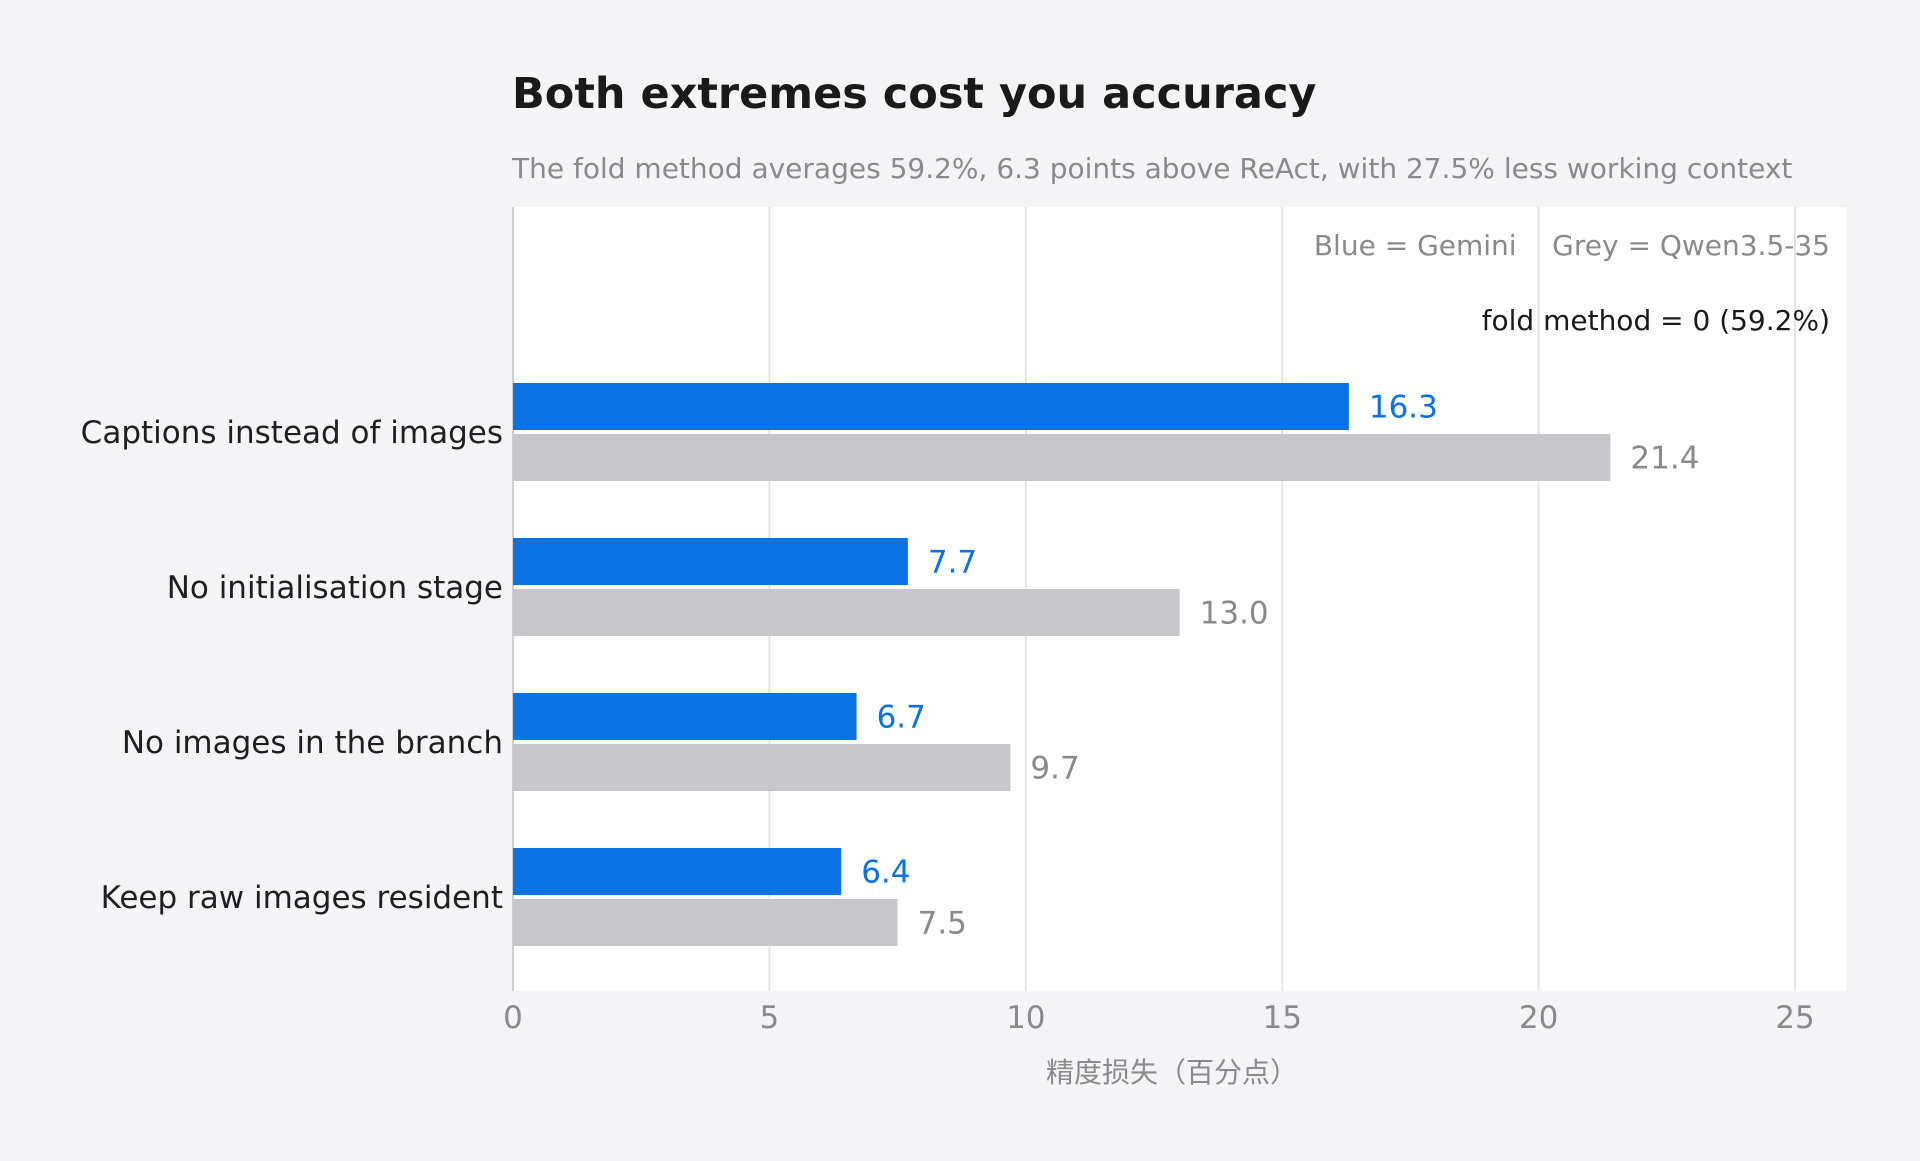 The width and height of the screenshot is (1920, 1161). Describe the element at coordinates (1656, 320) in the screenshot. I see `baseline-annotation: fold method = 0 (59.2%)` at that location.